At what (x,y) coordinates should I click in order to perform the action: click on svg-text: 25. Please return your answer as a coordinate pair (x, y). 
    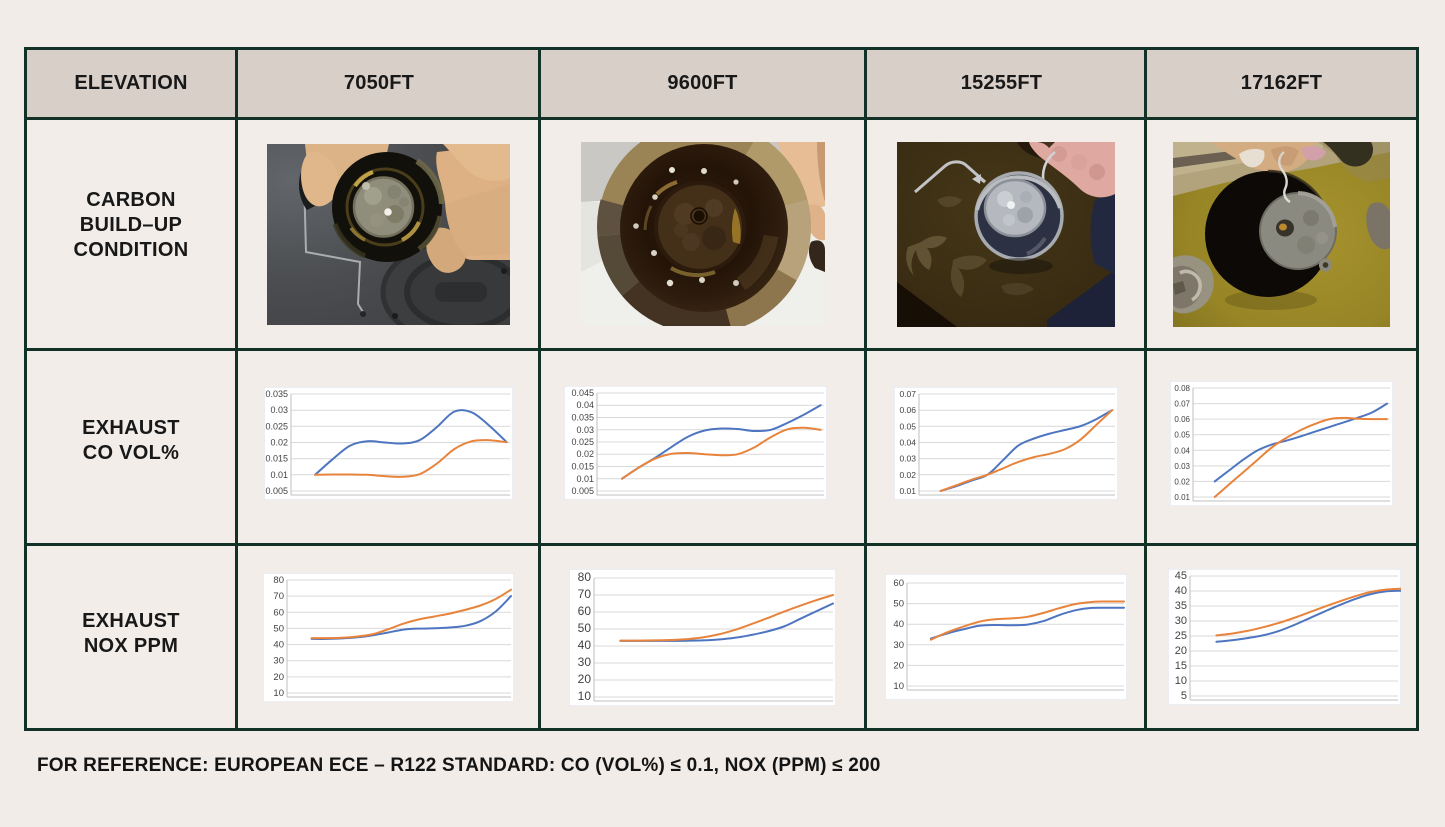
    Looking at the image, I should click on (1181, 636).